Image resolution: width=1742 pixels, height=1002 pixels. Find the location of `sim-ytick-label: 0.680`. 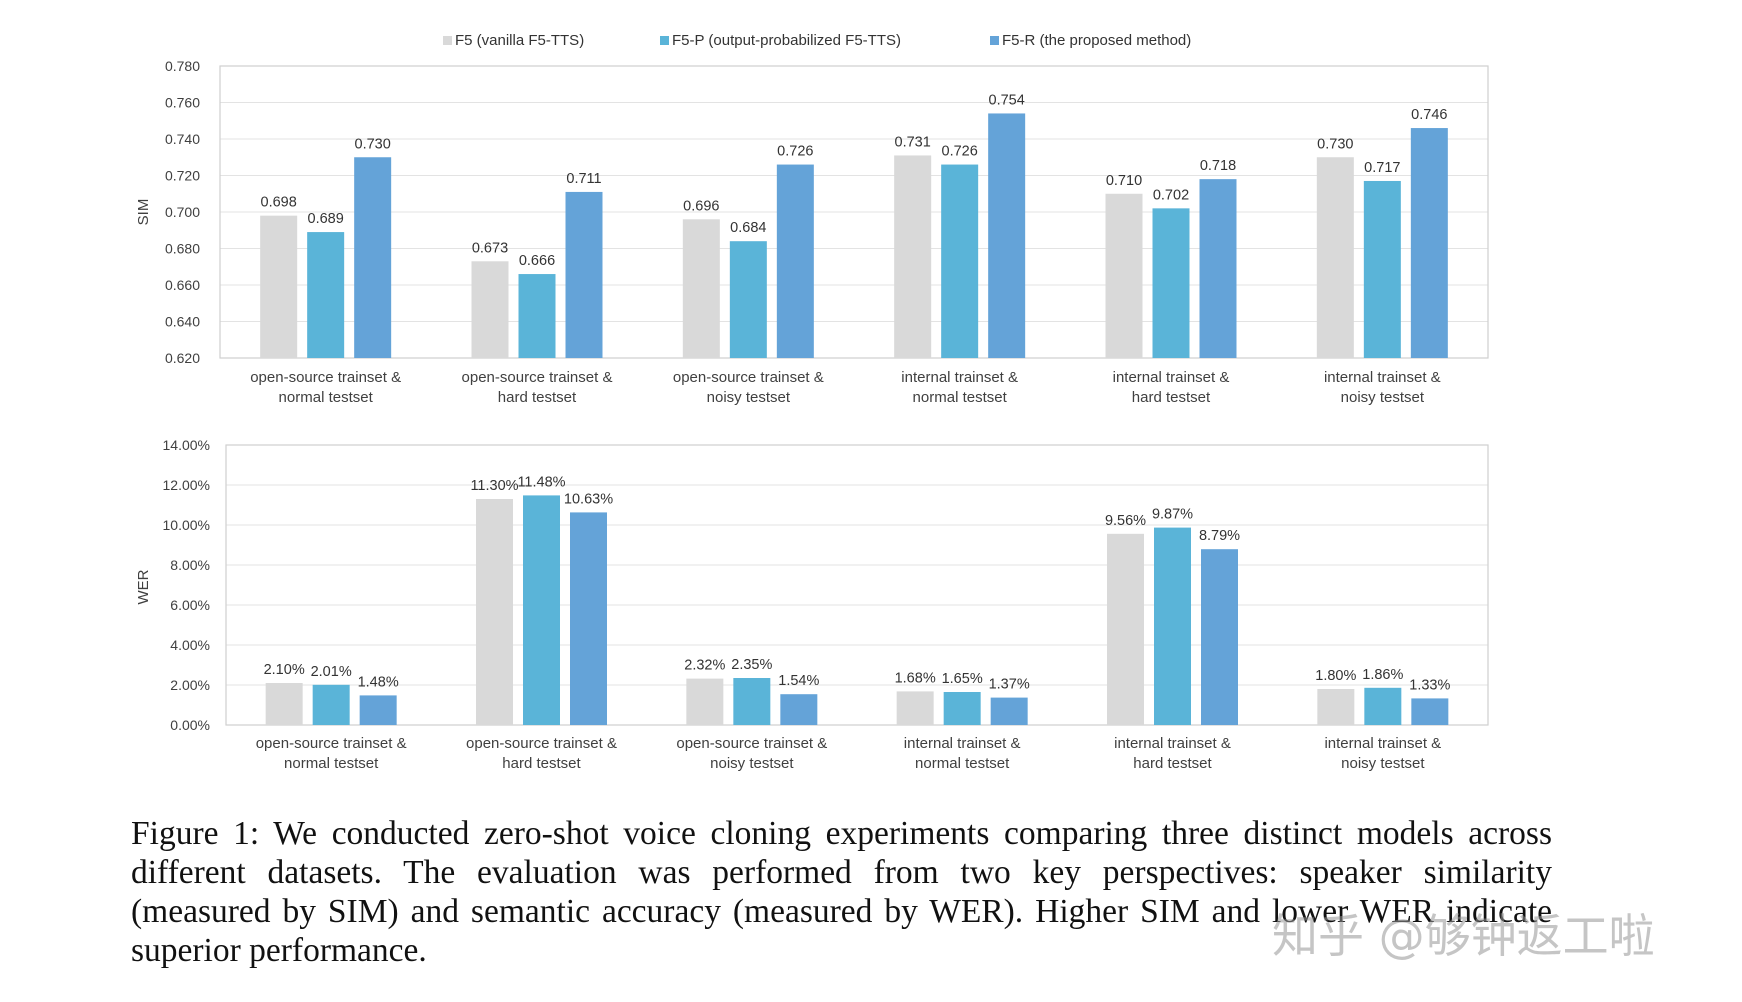

sim-ytick-label: 0.680 is located at coordinates (182, 249).